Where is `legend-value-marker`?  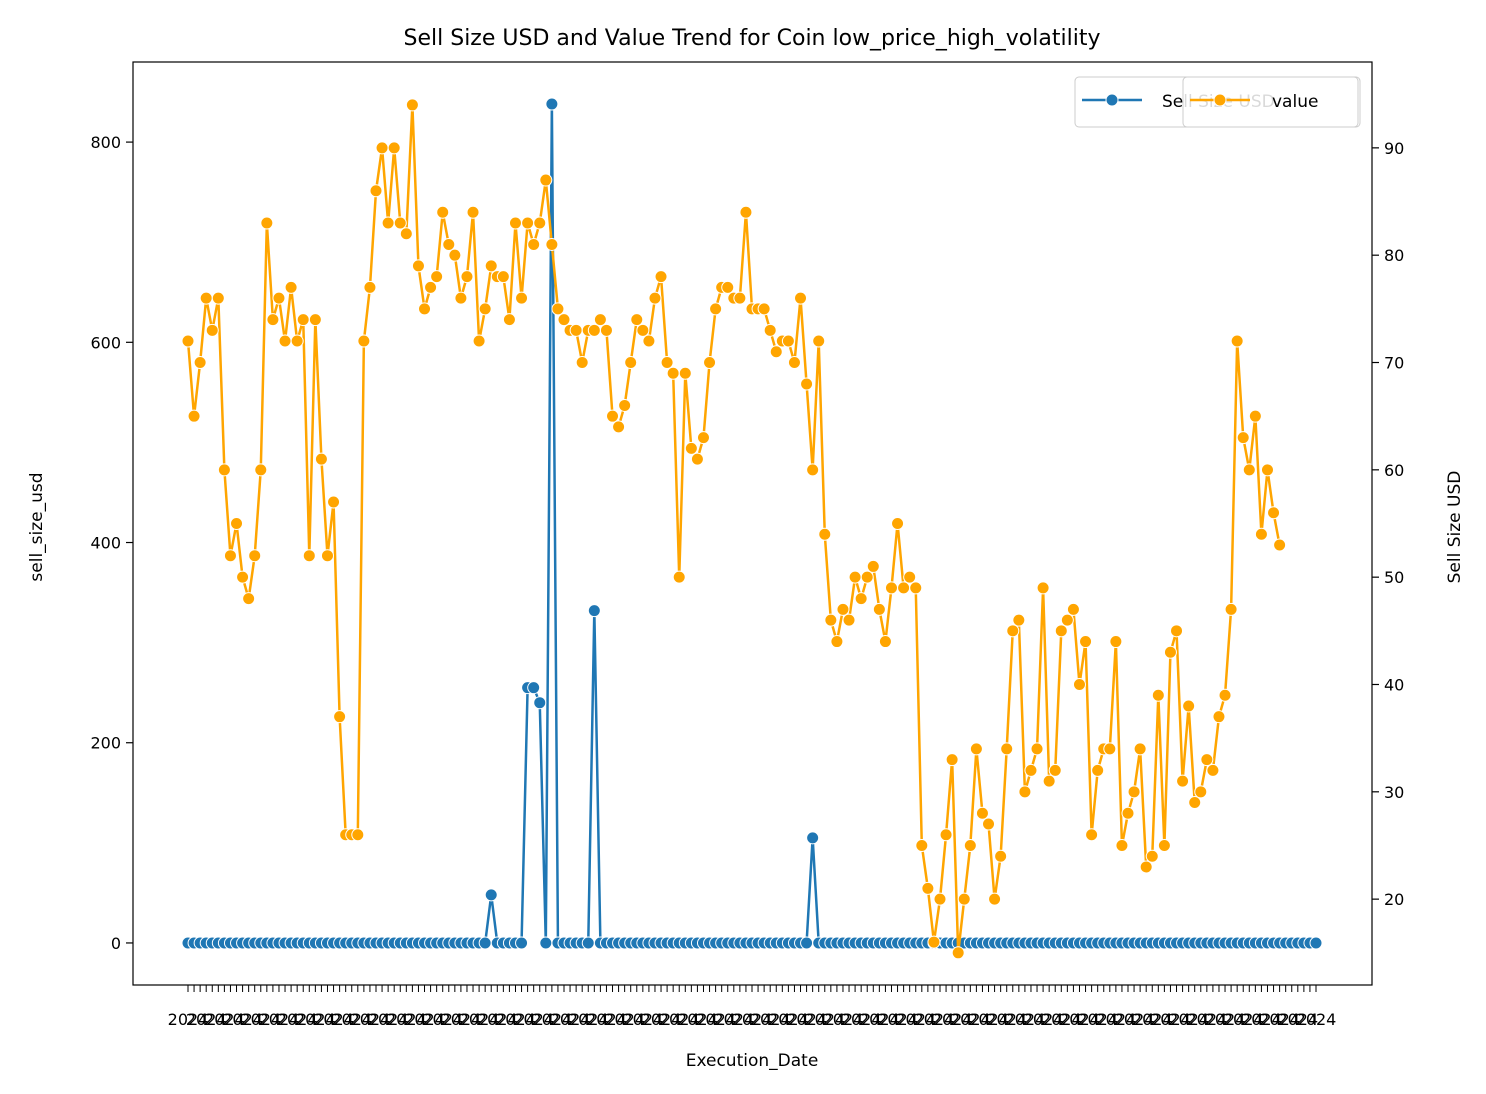 legend-value-marker is located at coordinates (1220, 100).